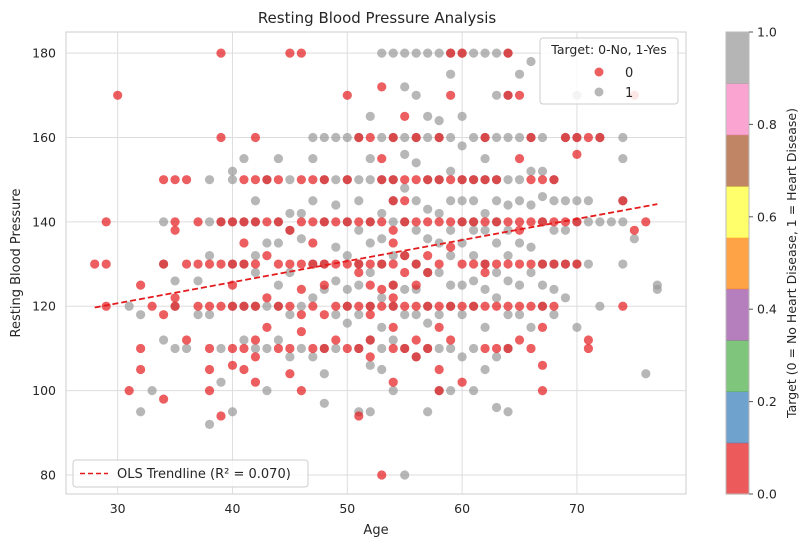 The image size is (808, 551). What do you see at coordinates (347, 508) in the screenshot?
I see `x-tick-labels: 30 40 50 60 70` at bounding box center [347, 508].